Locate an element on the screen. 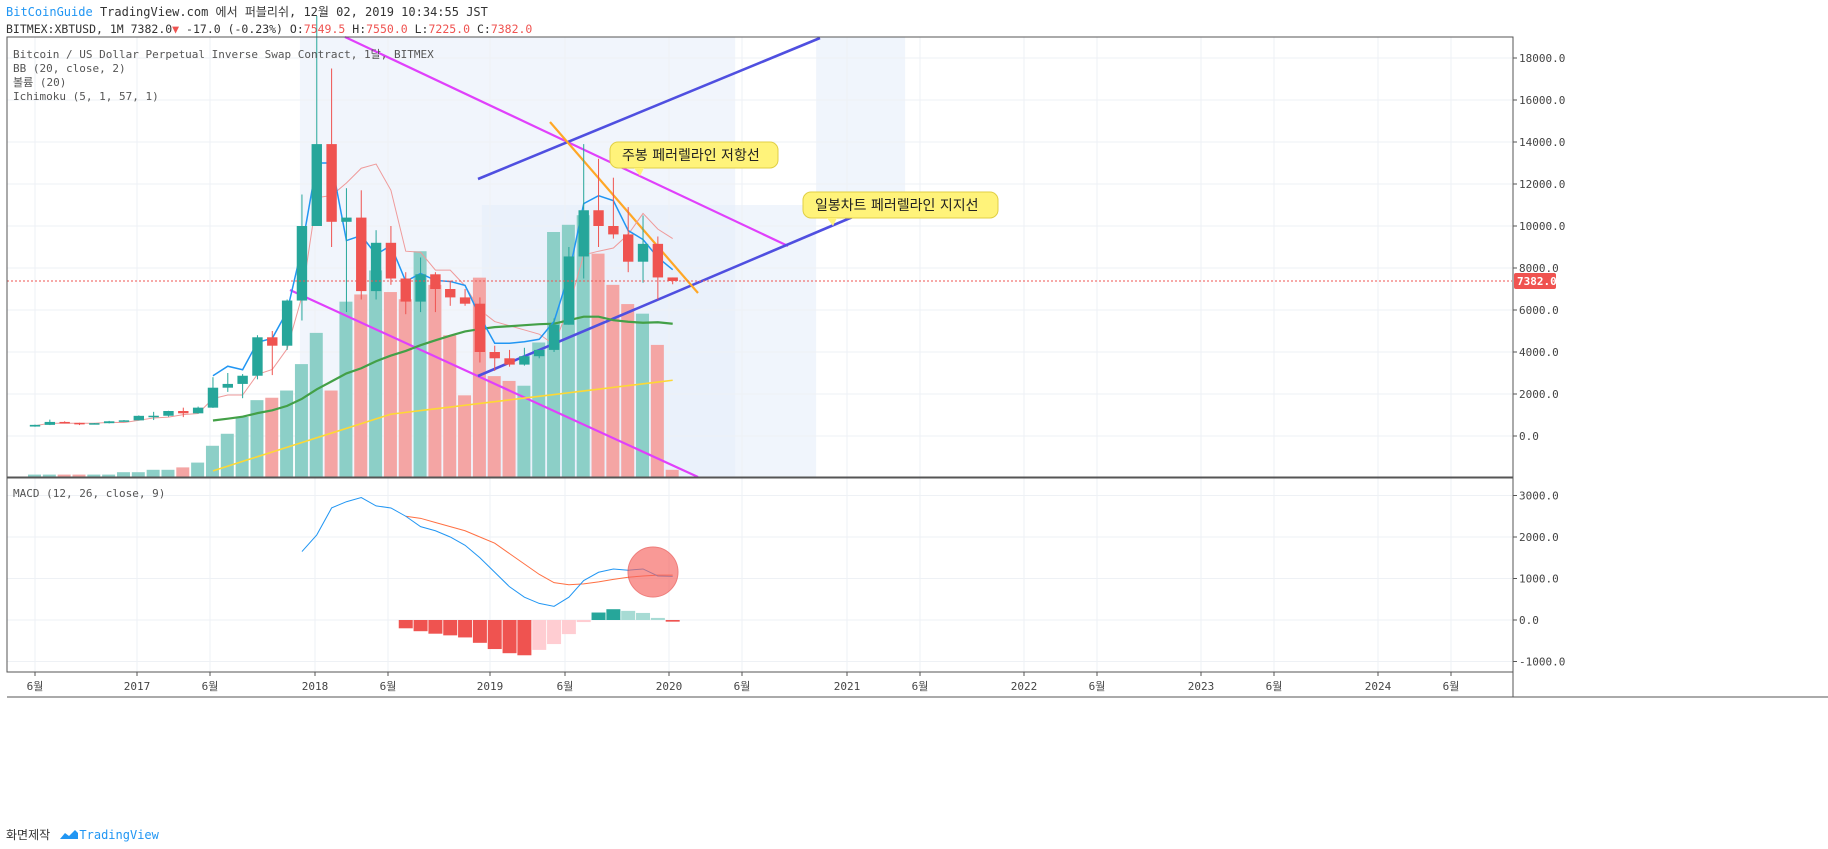 This screenshot has width=1828, height=849. descending-trendline is located at coordinates (624, 207).